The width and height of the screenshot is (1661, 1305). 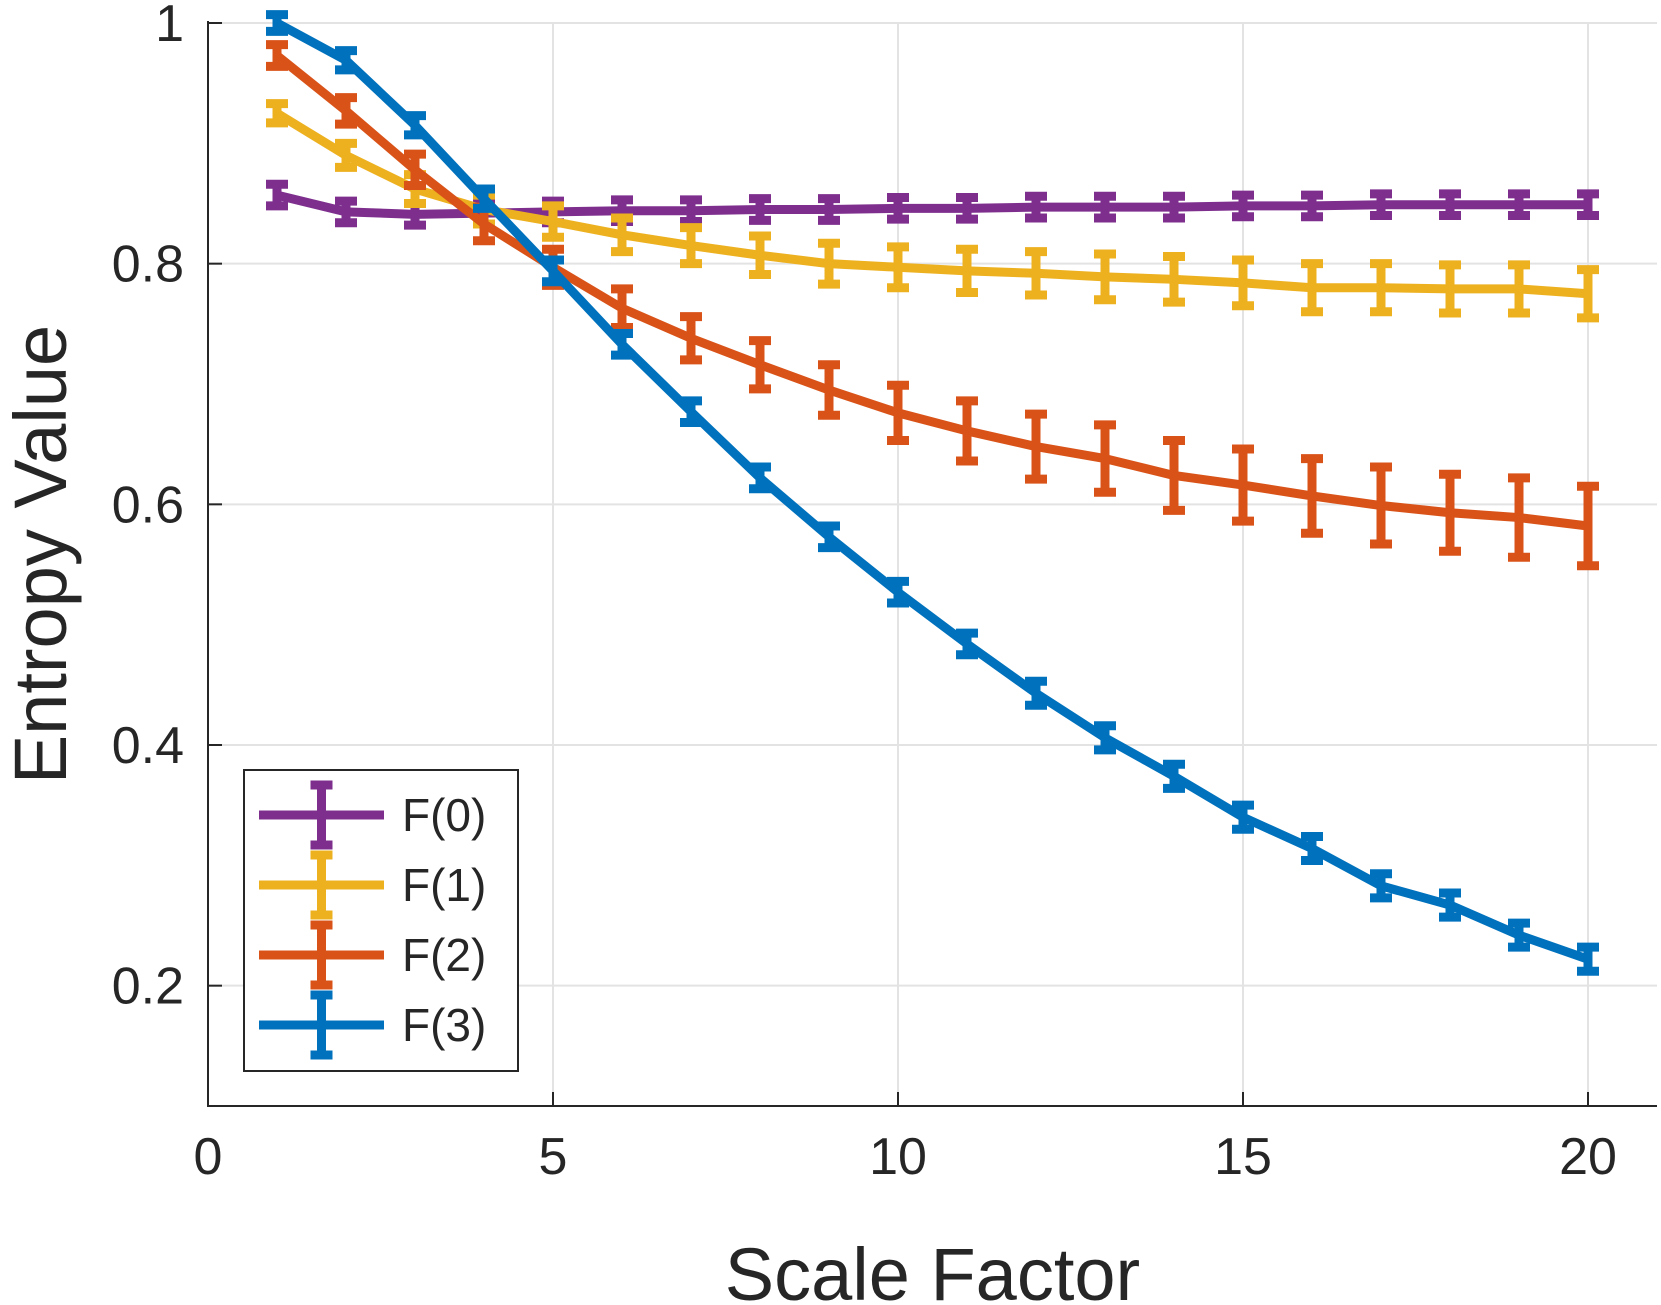 I want to click on legend-label: F(3), so click(x=444, y=1025).